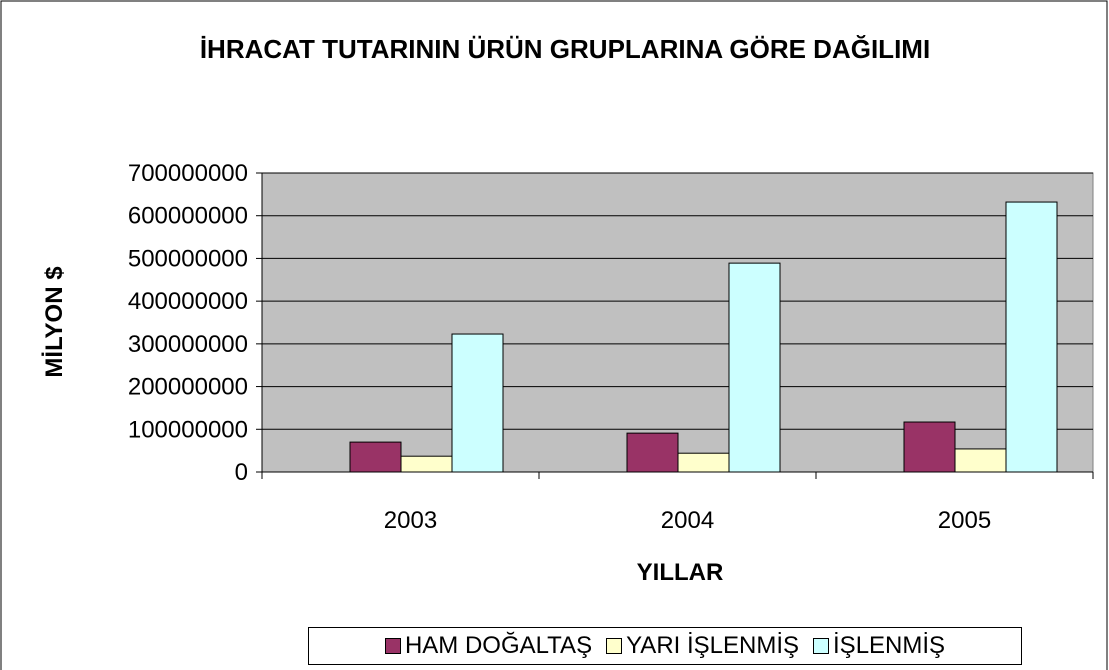 This screenshot has height=670, width=1109. What do you see at coordinates (889, 645) in the screenshot?
I see `legend-label: İŞLENMİŞ` at bounding box center [889, 645].